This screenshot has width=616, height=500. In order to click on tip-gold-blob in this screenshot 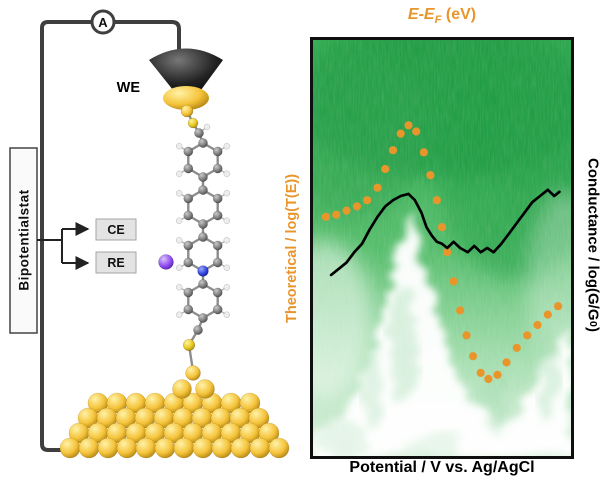, I will do `click(186, 98)`.